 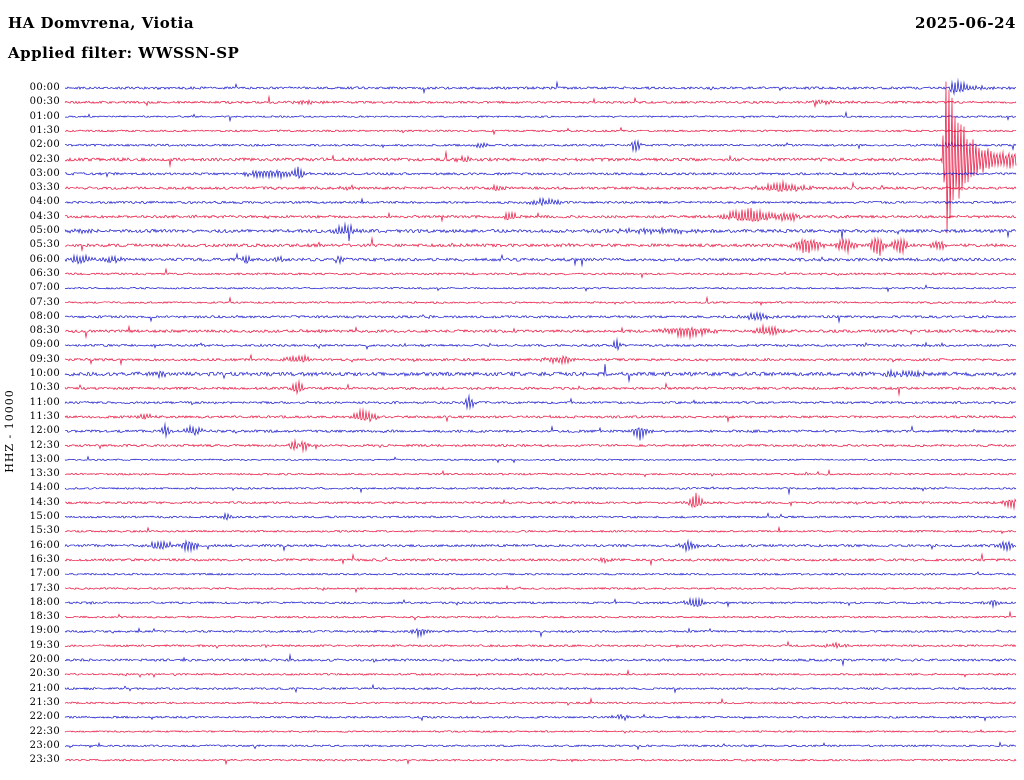 What do you see at coordinates (44, 488) in the screenshot?
I see `time-label: 14:00` at bounding box center [44, 488].